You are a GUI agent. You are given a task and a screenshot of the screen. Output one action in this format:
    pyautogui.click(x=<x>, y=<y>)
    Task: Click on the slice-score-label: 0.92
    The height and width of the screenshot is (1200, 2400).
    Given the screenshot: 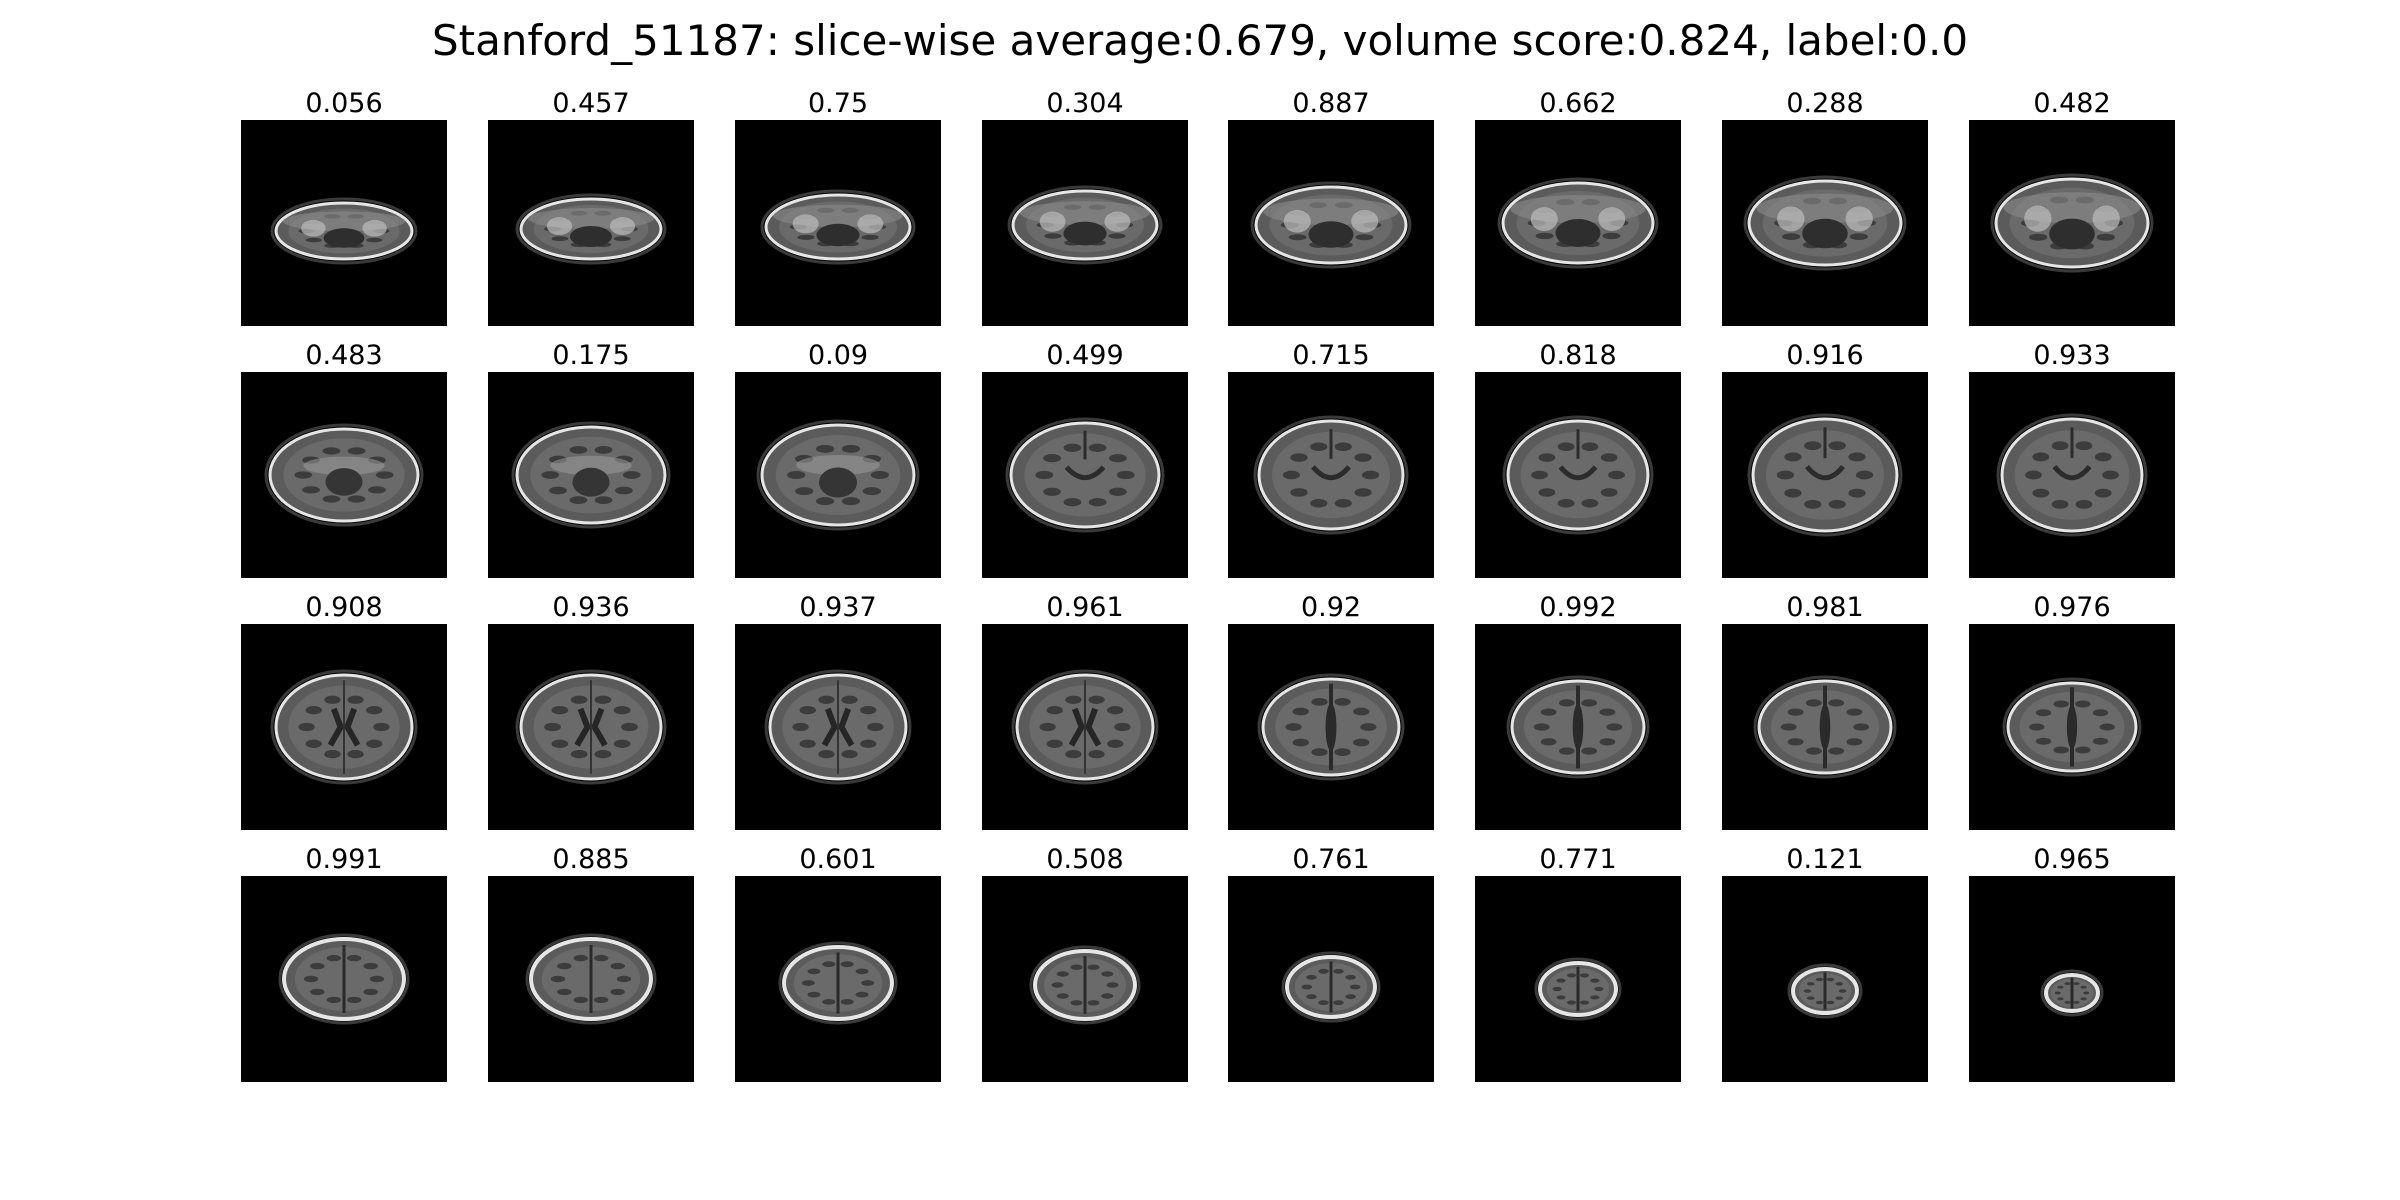 What is the action you would take?
    pyautogui.click(x=1331, y=608)
    